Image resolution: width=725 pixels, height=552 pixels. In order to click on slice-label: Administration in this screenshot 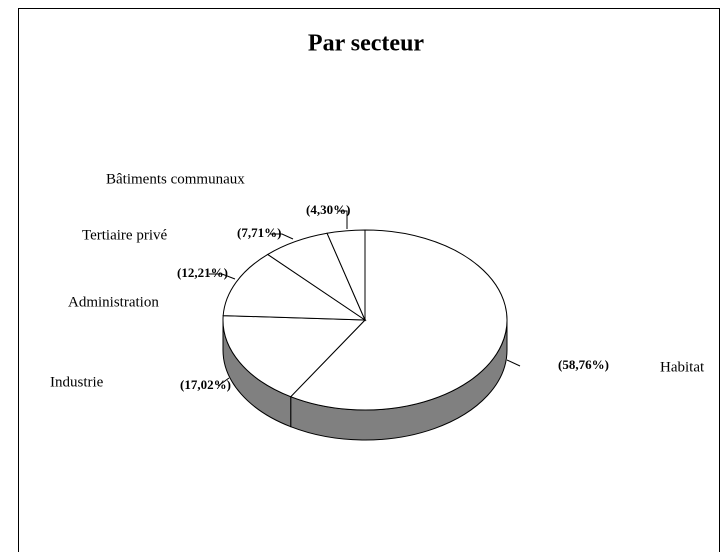, I will do `click(113, 302)`.